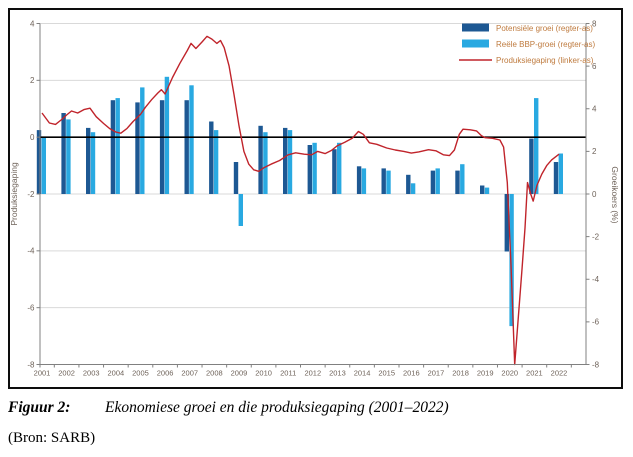 This screenshot has height=457, width=633. I want to click on bar-reele-bbp-groei-2014, so click(364, 181).